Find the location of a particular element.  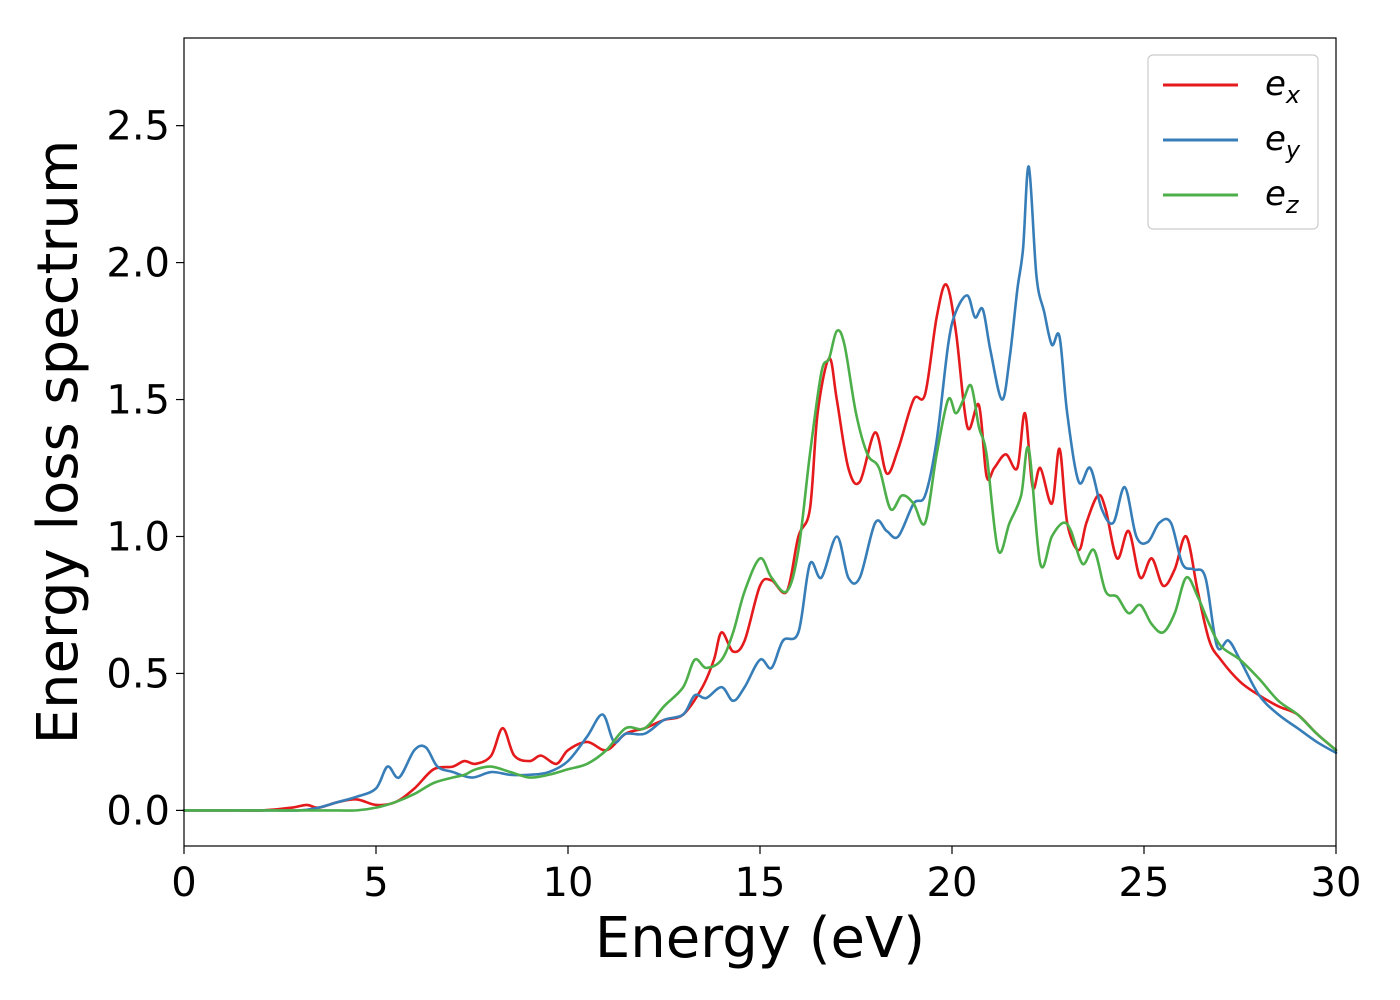

y-tick-label: 2.5 is located at coordinates (138, 127).